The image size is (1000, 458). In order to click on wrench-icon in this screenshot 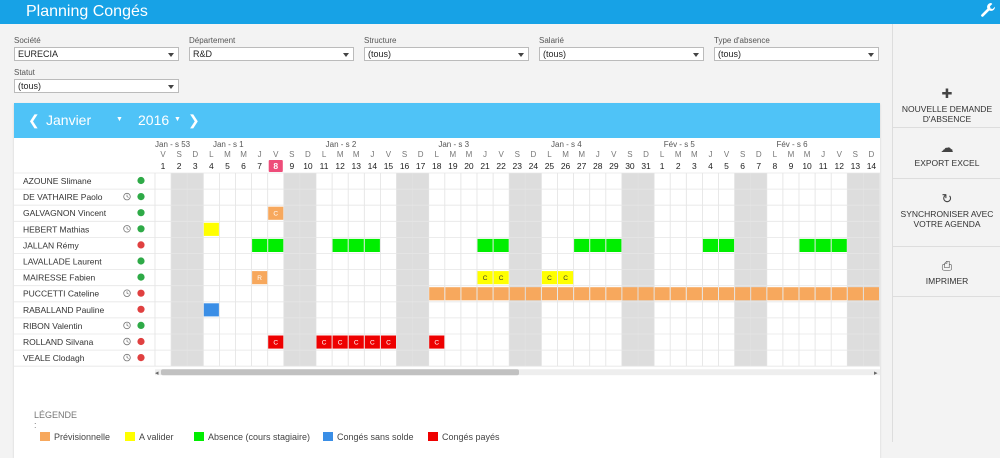, I will do `click(988, 10)`.